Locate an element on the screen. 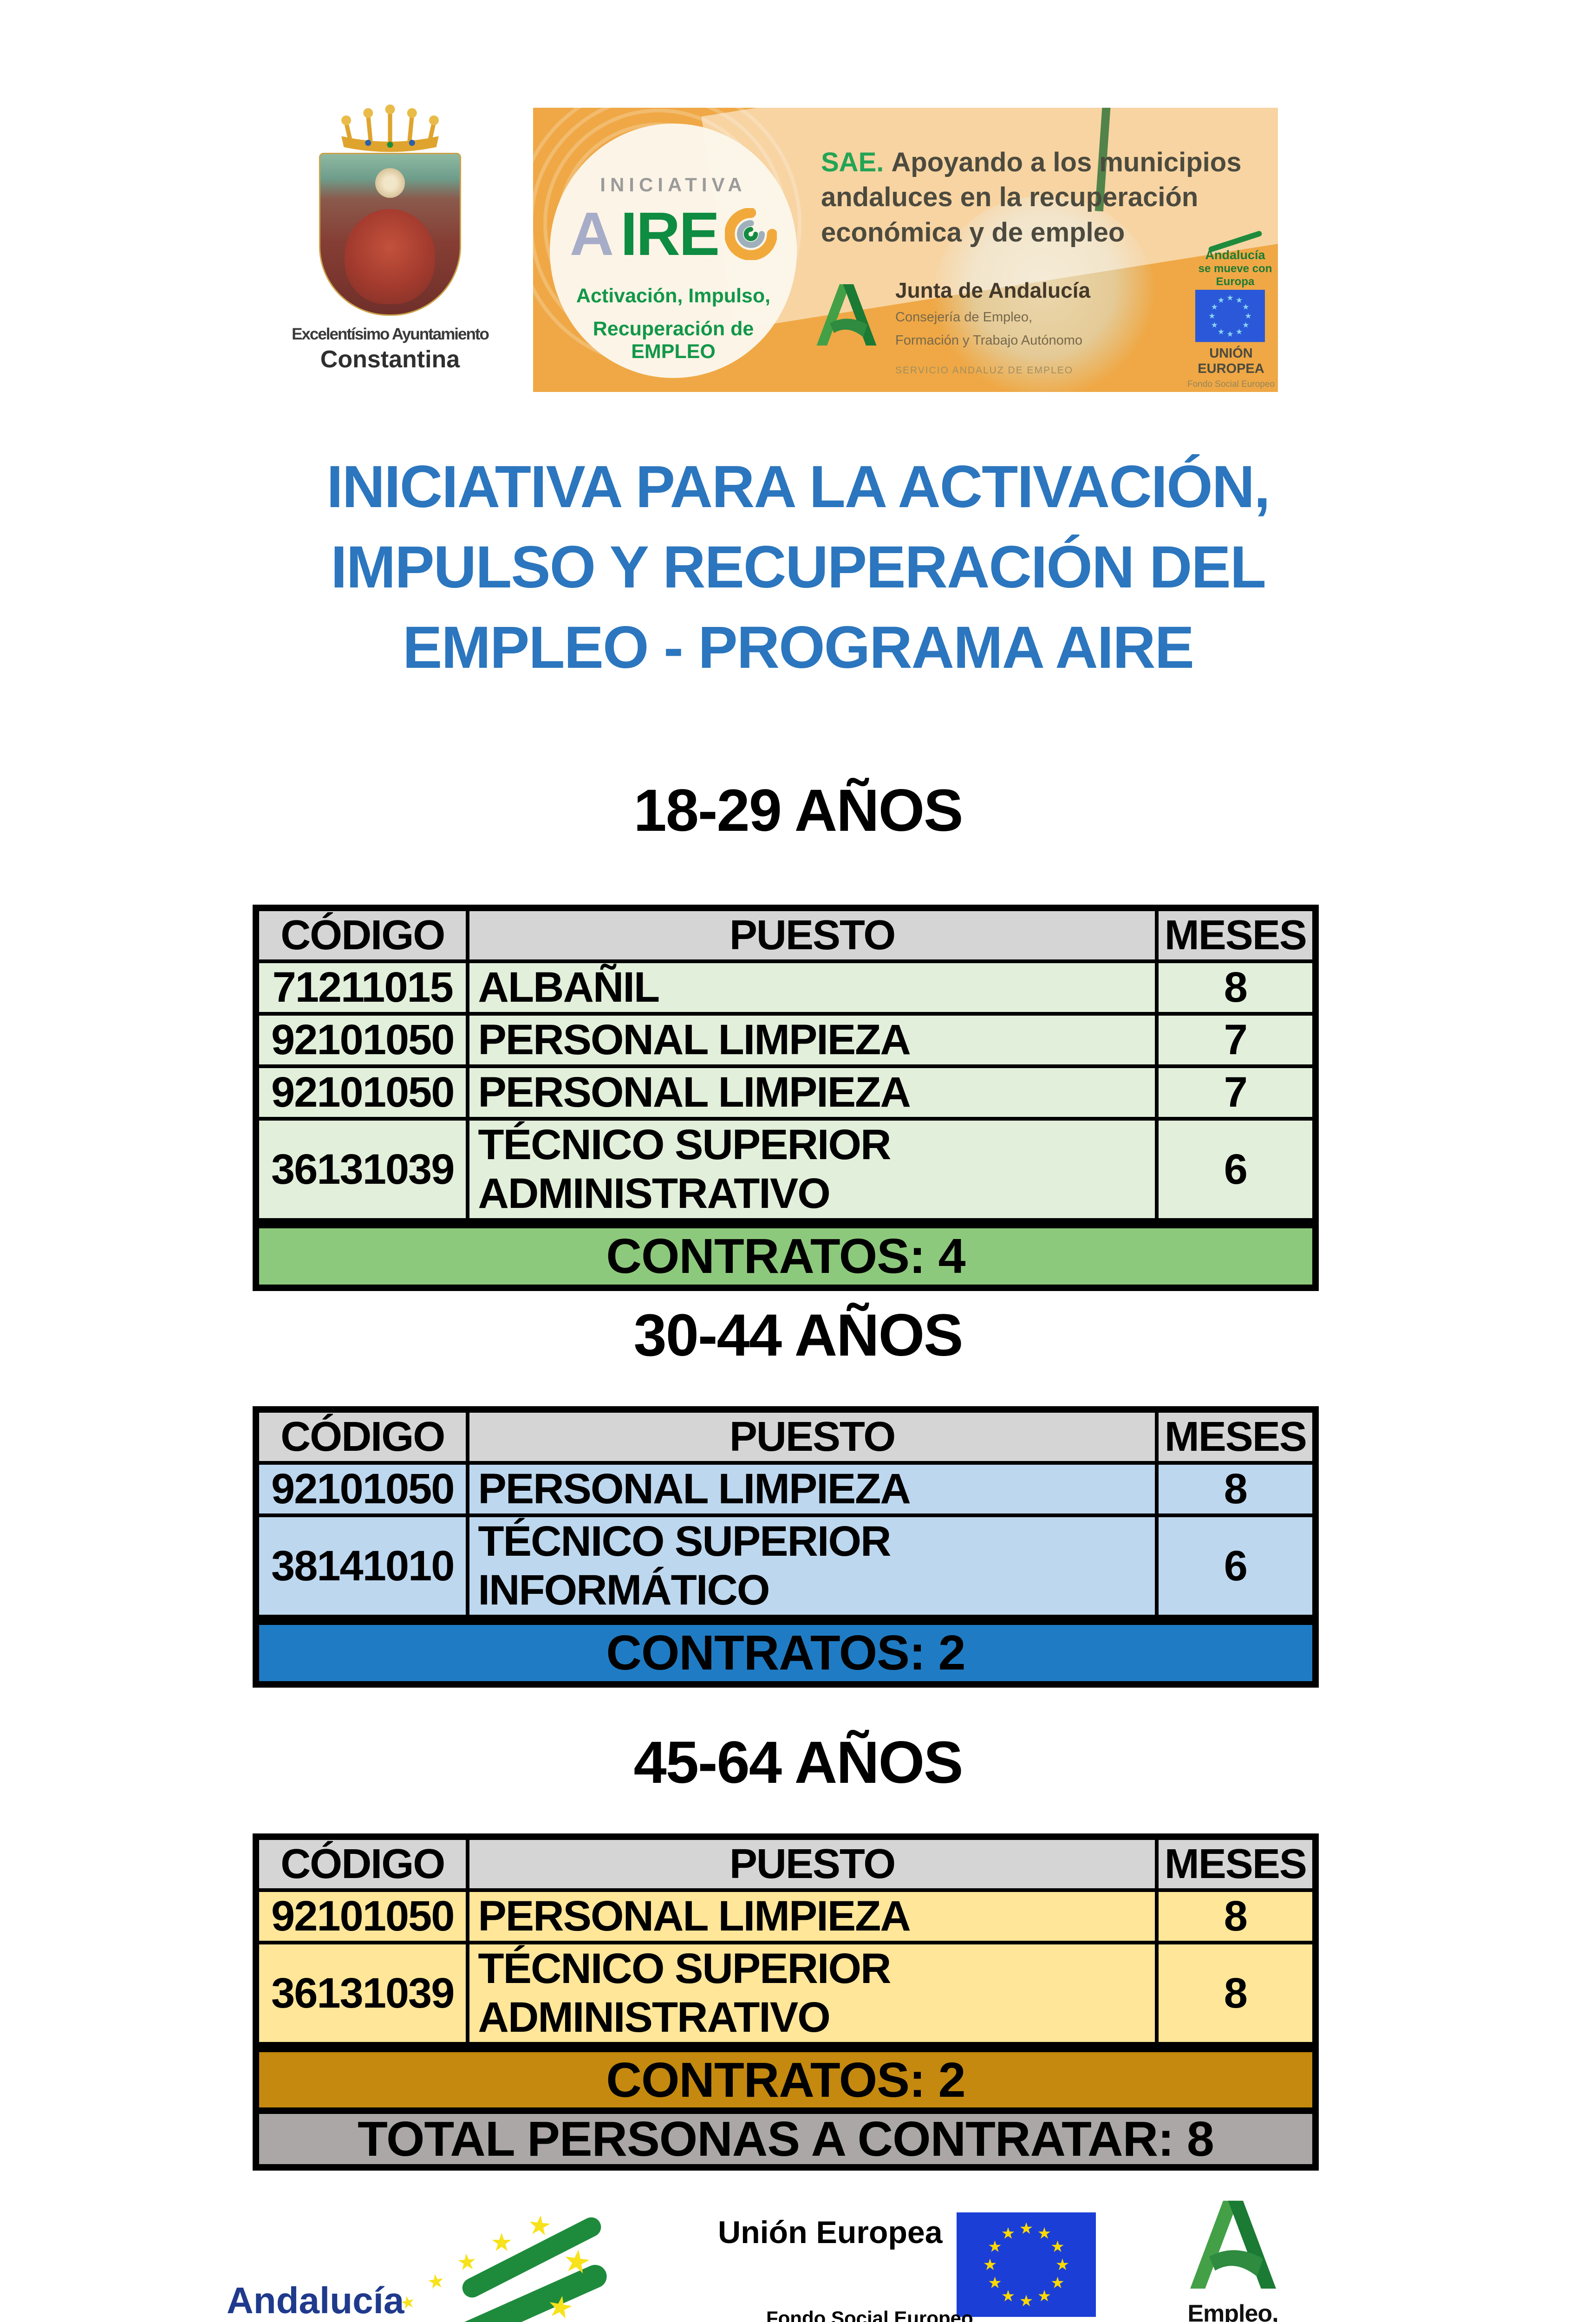  council-name: Excelentísimo Ayuntamiento is located at coordinates (390, 334).